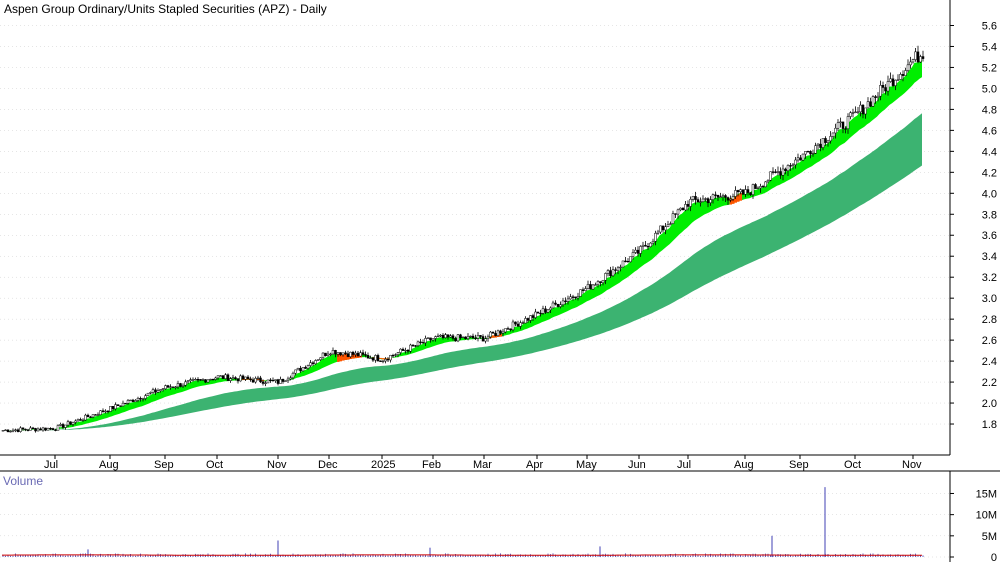  Describe the element at coordinates (482, 465) in the screenshot. I see `month-label: Mar` at that location.